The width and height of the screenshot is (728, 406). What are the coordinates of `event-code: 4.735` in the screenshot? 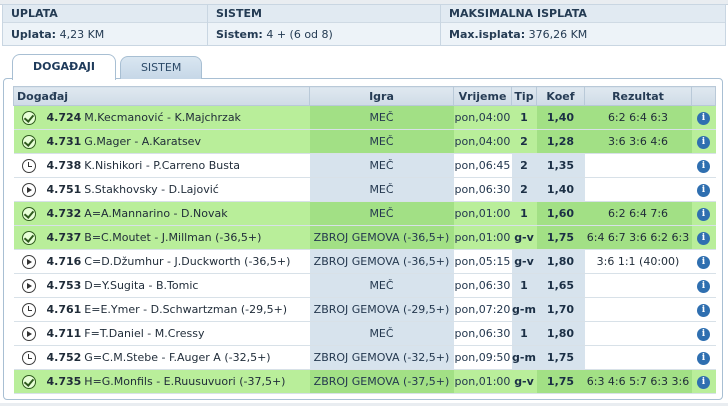 It's located at (64, 381).